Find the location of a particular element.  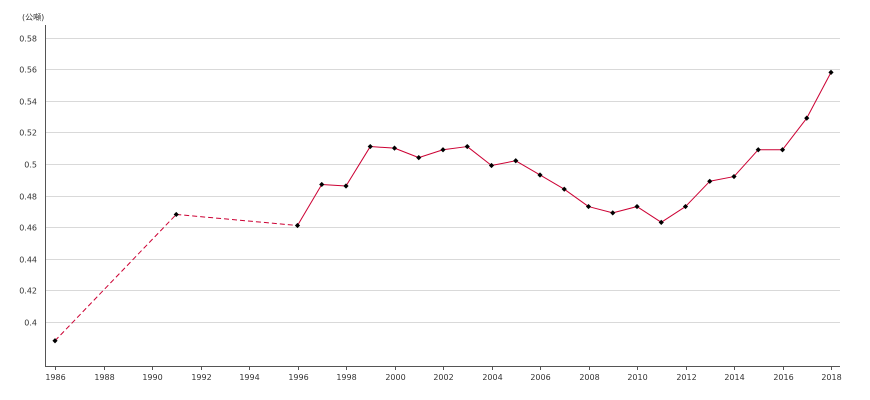

x-tick-label: 2014 is located at coordinates (734, 377).